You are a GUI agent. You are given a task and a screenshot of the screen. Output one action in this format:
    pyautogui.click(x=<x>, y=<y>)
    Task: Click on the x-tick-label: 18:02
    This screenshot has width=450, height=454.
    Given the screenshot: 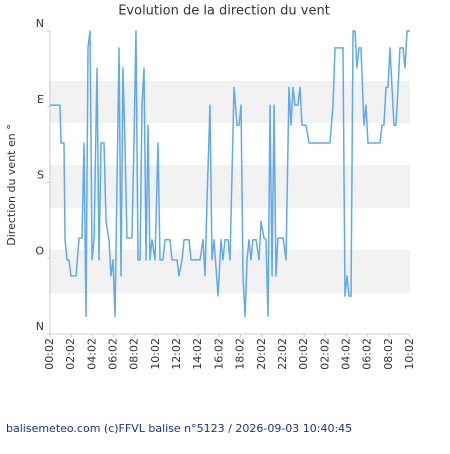 What is the action you would take?
    pyautogui.click(x=240, y=354)
    